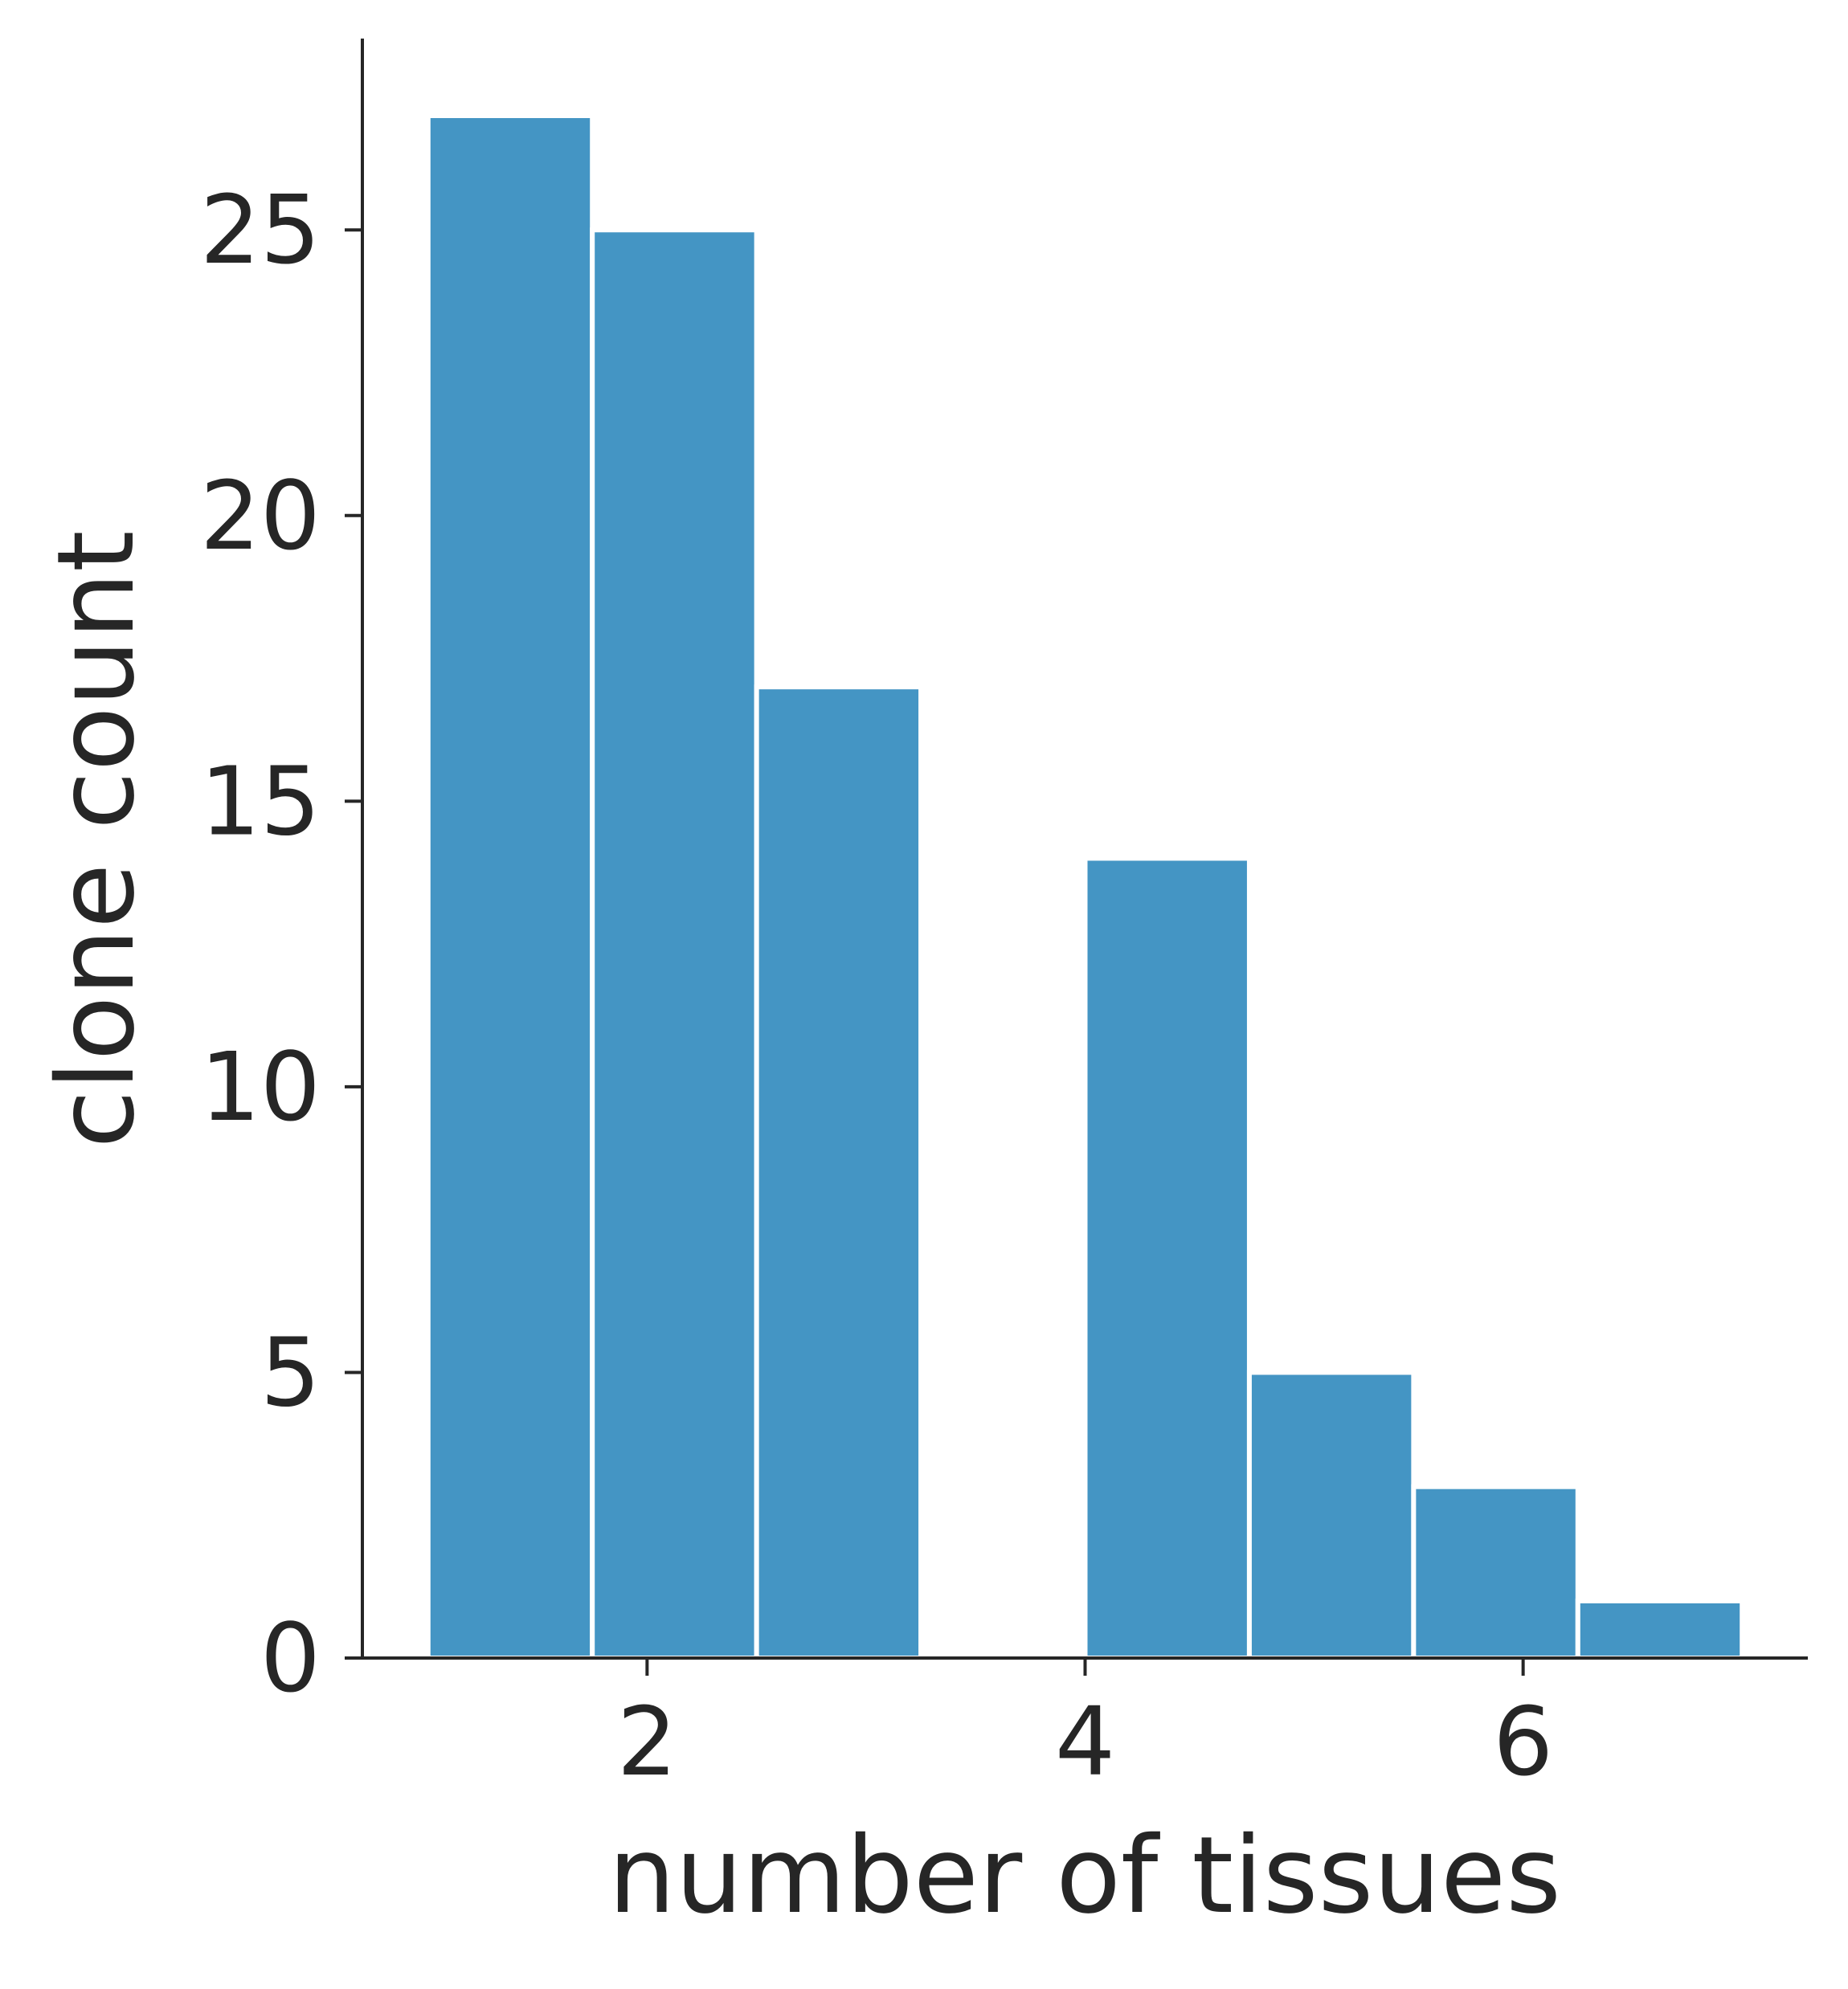  Describe the element at coordinates (260, 1086) in the screenshot. I see `y-tick-label: 10` at that location.